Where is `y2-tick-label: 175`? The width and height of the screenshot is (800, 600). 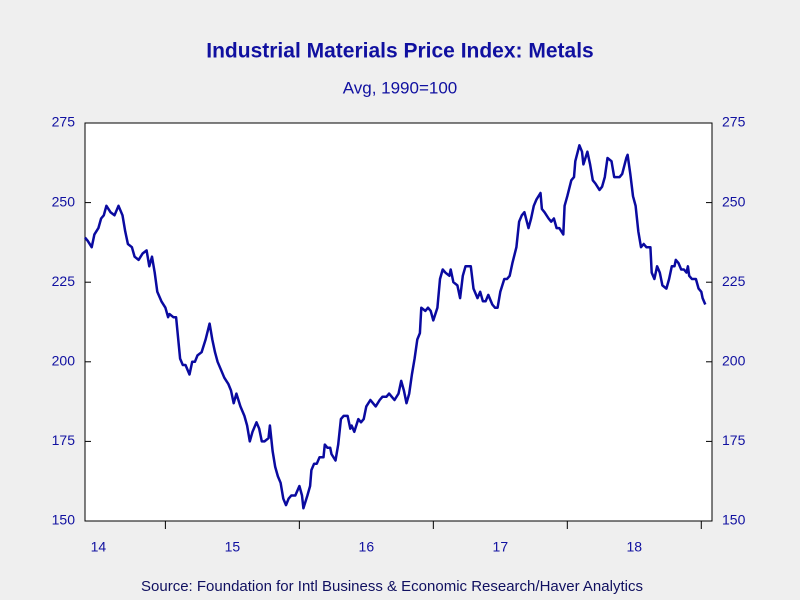 y2-tick-label: 175 is located at coordinates (734, 440).